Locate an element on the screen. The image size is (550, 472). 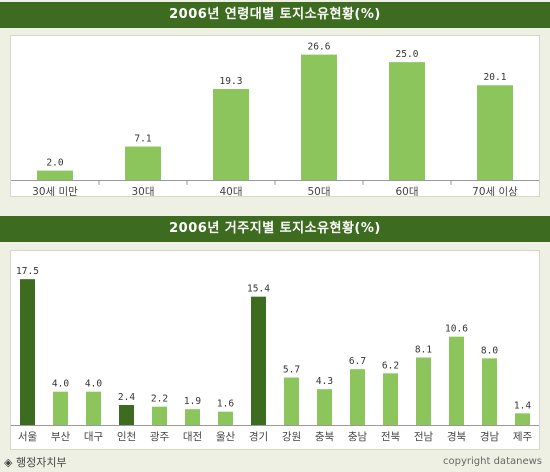
category-label-16: 제주 is located at coordinates (523, 437).